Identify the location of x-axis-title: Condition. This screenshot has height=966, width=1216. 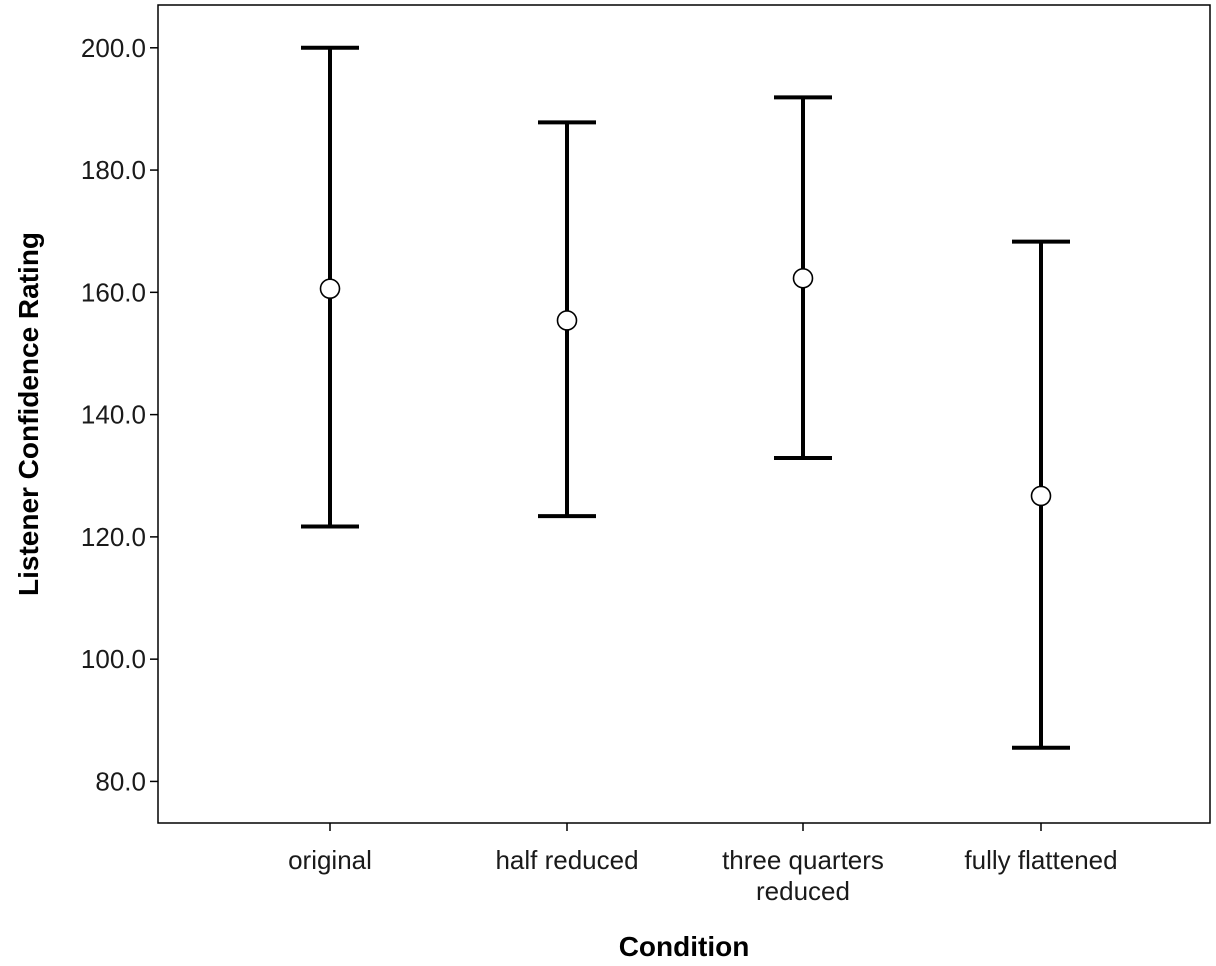
(684, 946).